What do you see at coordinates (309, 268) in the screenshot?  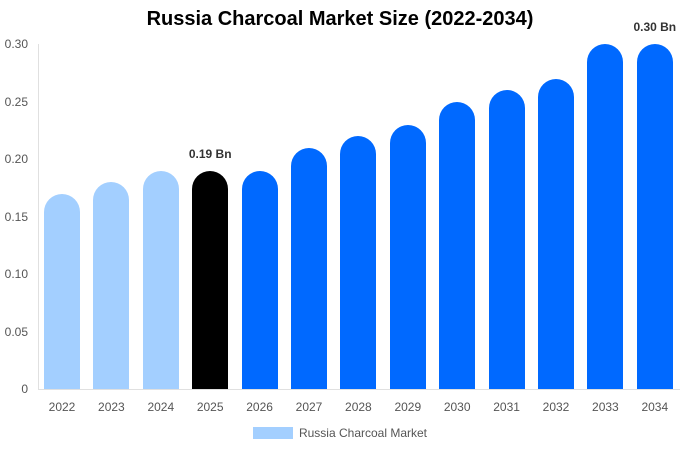 I see `bar-2027` at bounding box center [309, 268].